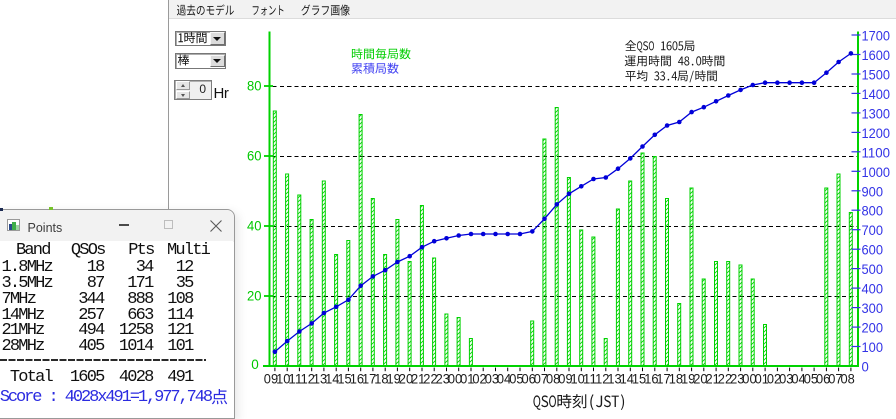 This screenshot has height=419, width=896. What do you see at coordinates (254, 156) in the screenshot?
I see `svg-text: 60` at bounding box center [254, 156].